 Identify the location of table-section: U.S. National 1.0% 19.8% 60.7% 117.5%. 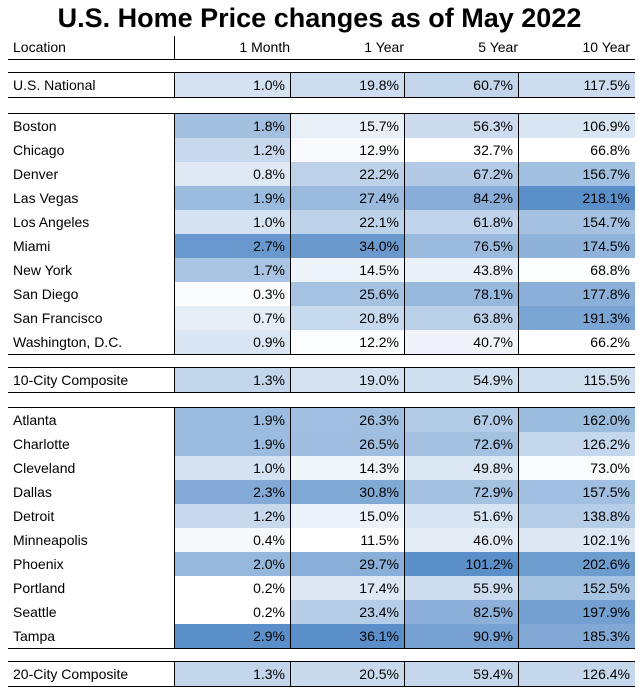
(321, 85).